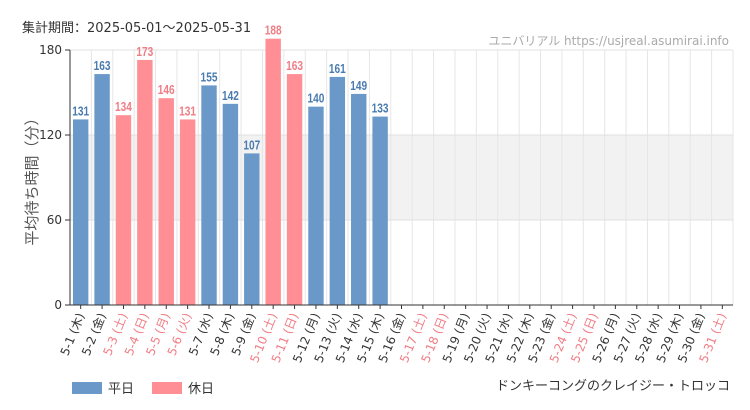  I want to click on data-label: 149, so click(358, 86).